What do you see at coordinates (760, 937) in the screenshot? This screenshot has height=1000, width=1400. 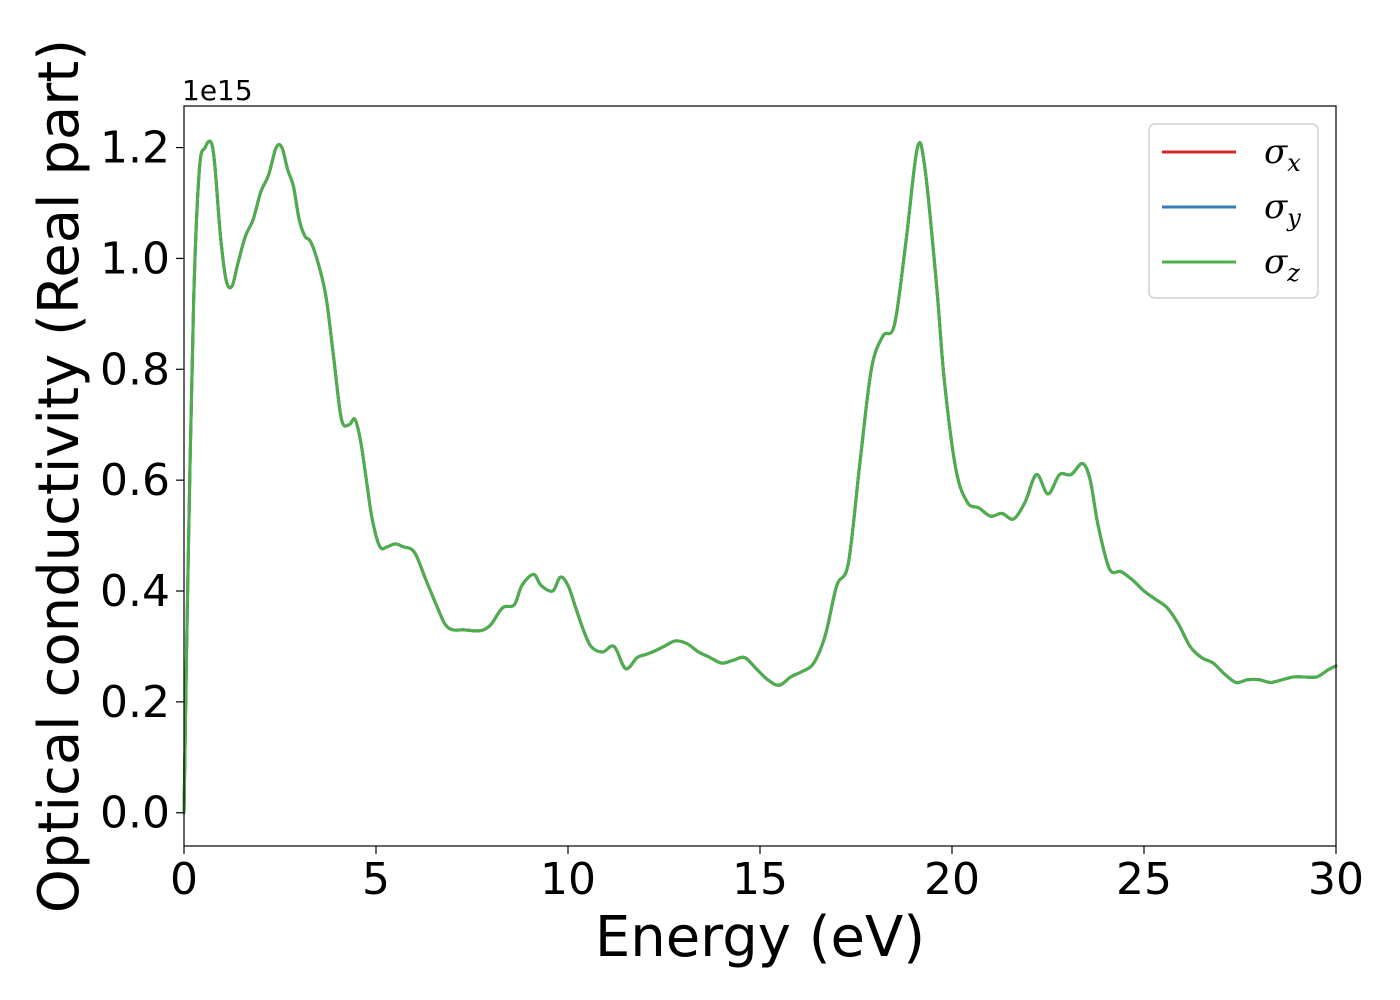 I see `x-axis-title: Energy (eV)` at bounding box center [760, 937].